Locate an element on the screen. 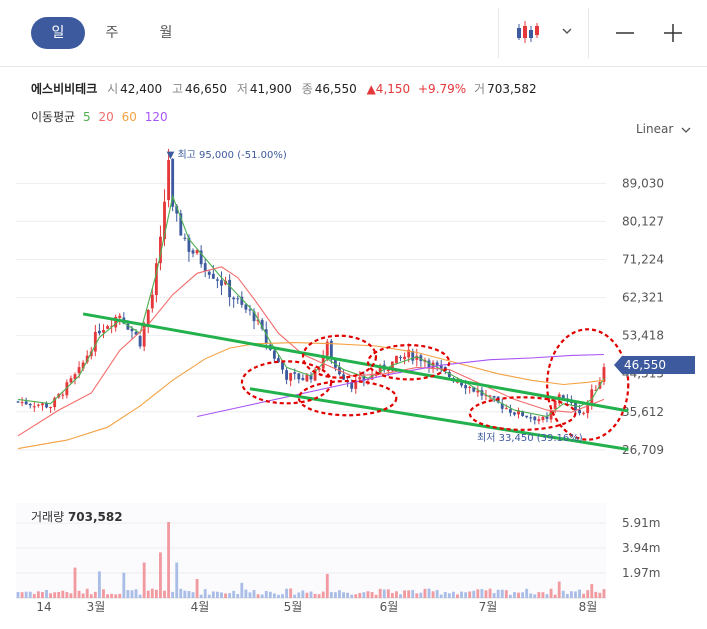 The width and height of the screenshot is (707, 629). toolbar-divider is located at coordinates (498, 33).